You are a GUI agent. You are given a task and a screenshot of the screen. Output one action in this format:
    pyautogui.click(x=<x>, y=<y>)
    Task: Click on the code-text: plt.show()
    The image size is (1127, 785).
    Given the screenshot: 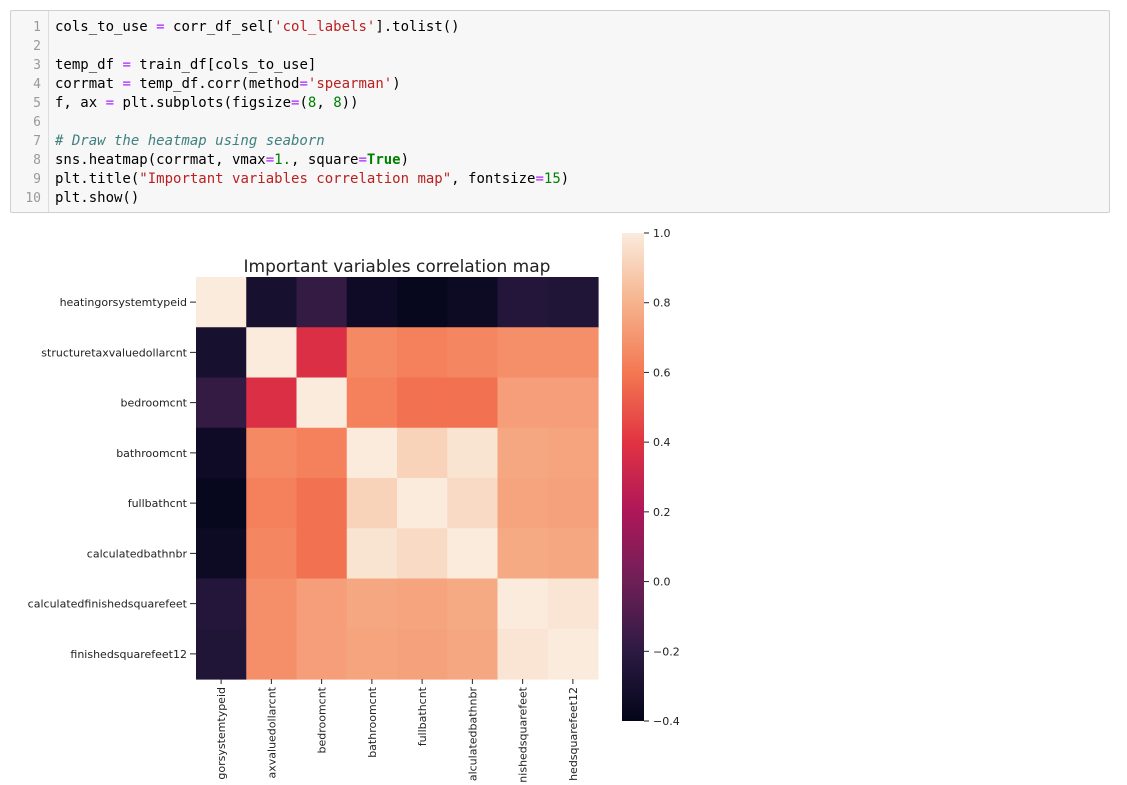 What is the action you would take?
    pyautogui.click(x=97, y=198)
    